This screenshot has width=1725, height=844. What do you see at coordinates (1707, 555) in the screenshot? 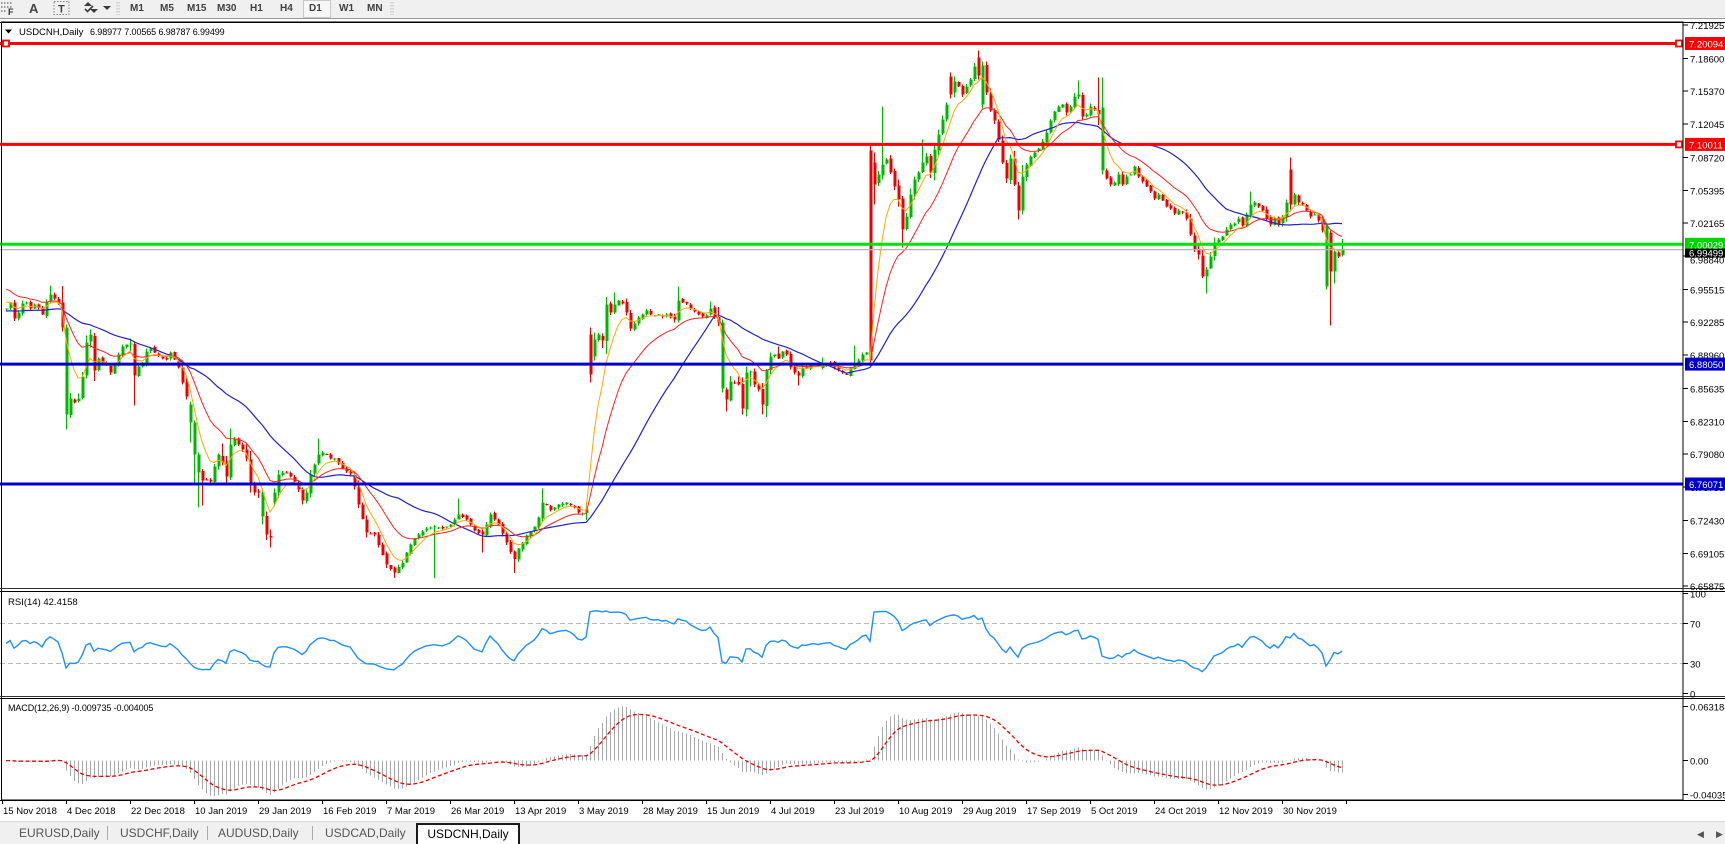
I see `svg-text: 6.69105` at bounding box center [1707, 555].